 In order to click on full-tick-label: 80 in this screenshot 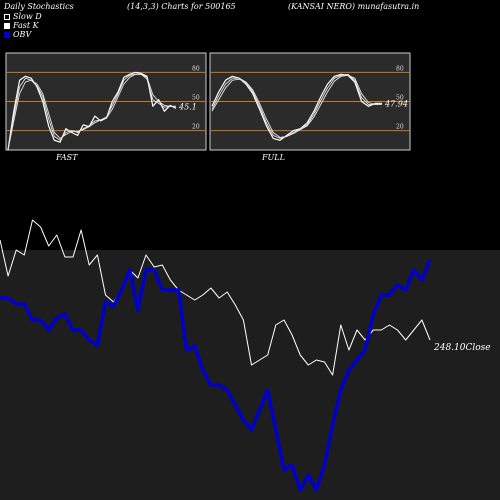, I will do `click(400, 68)`.